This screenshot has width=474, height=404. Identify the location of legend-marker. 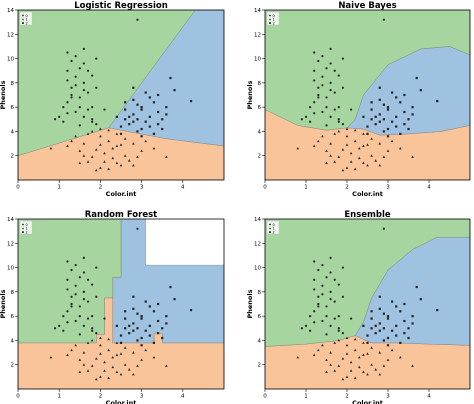
(270, 19).